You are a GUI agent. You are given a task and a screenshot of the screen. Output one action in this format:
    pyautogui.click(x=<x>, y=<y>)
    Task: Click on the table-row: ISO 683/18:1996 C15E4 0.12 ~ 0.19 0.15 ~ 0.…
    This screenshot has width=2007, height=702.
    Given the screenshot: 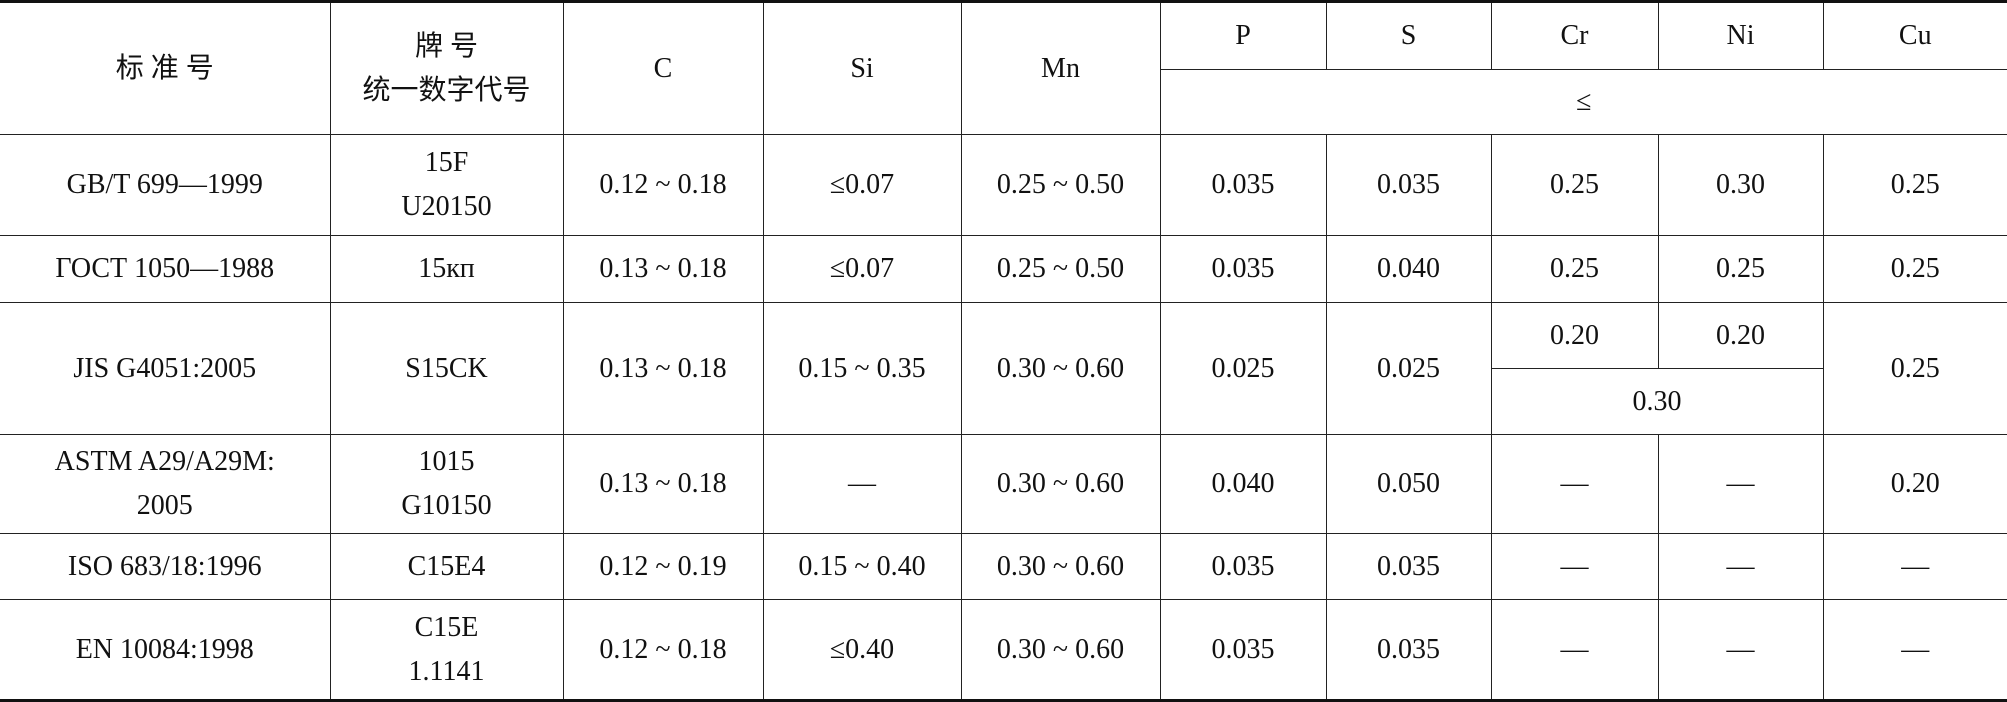 What is the action you would take?
    pyautogui.click(x=1003, y=566)
    